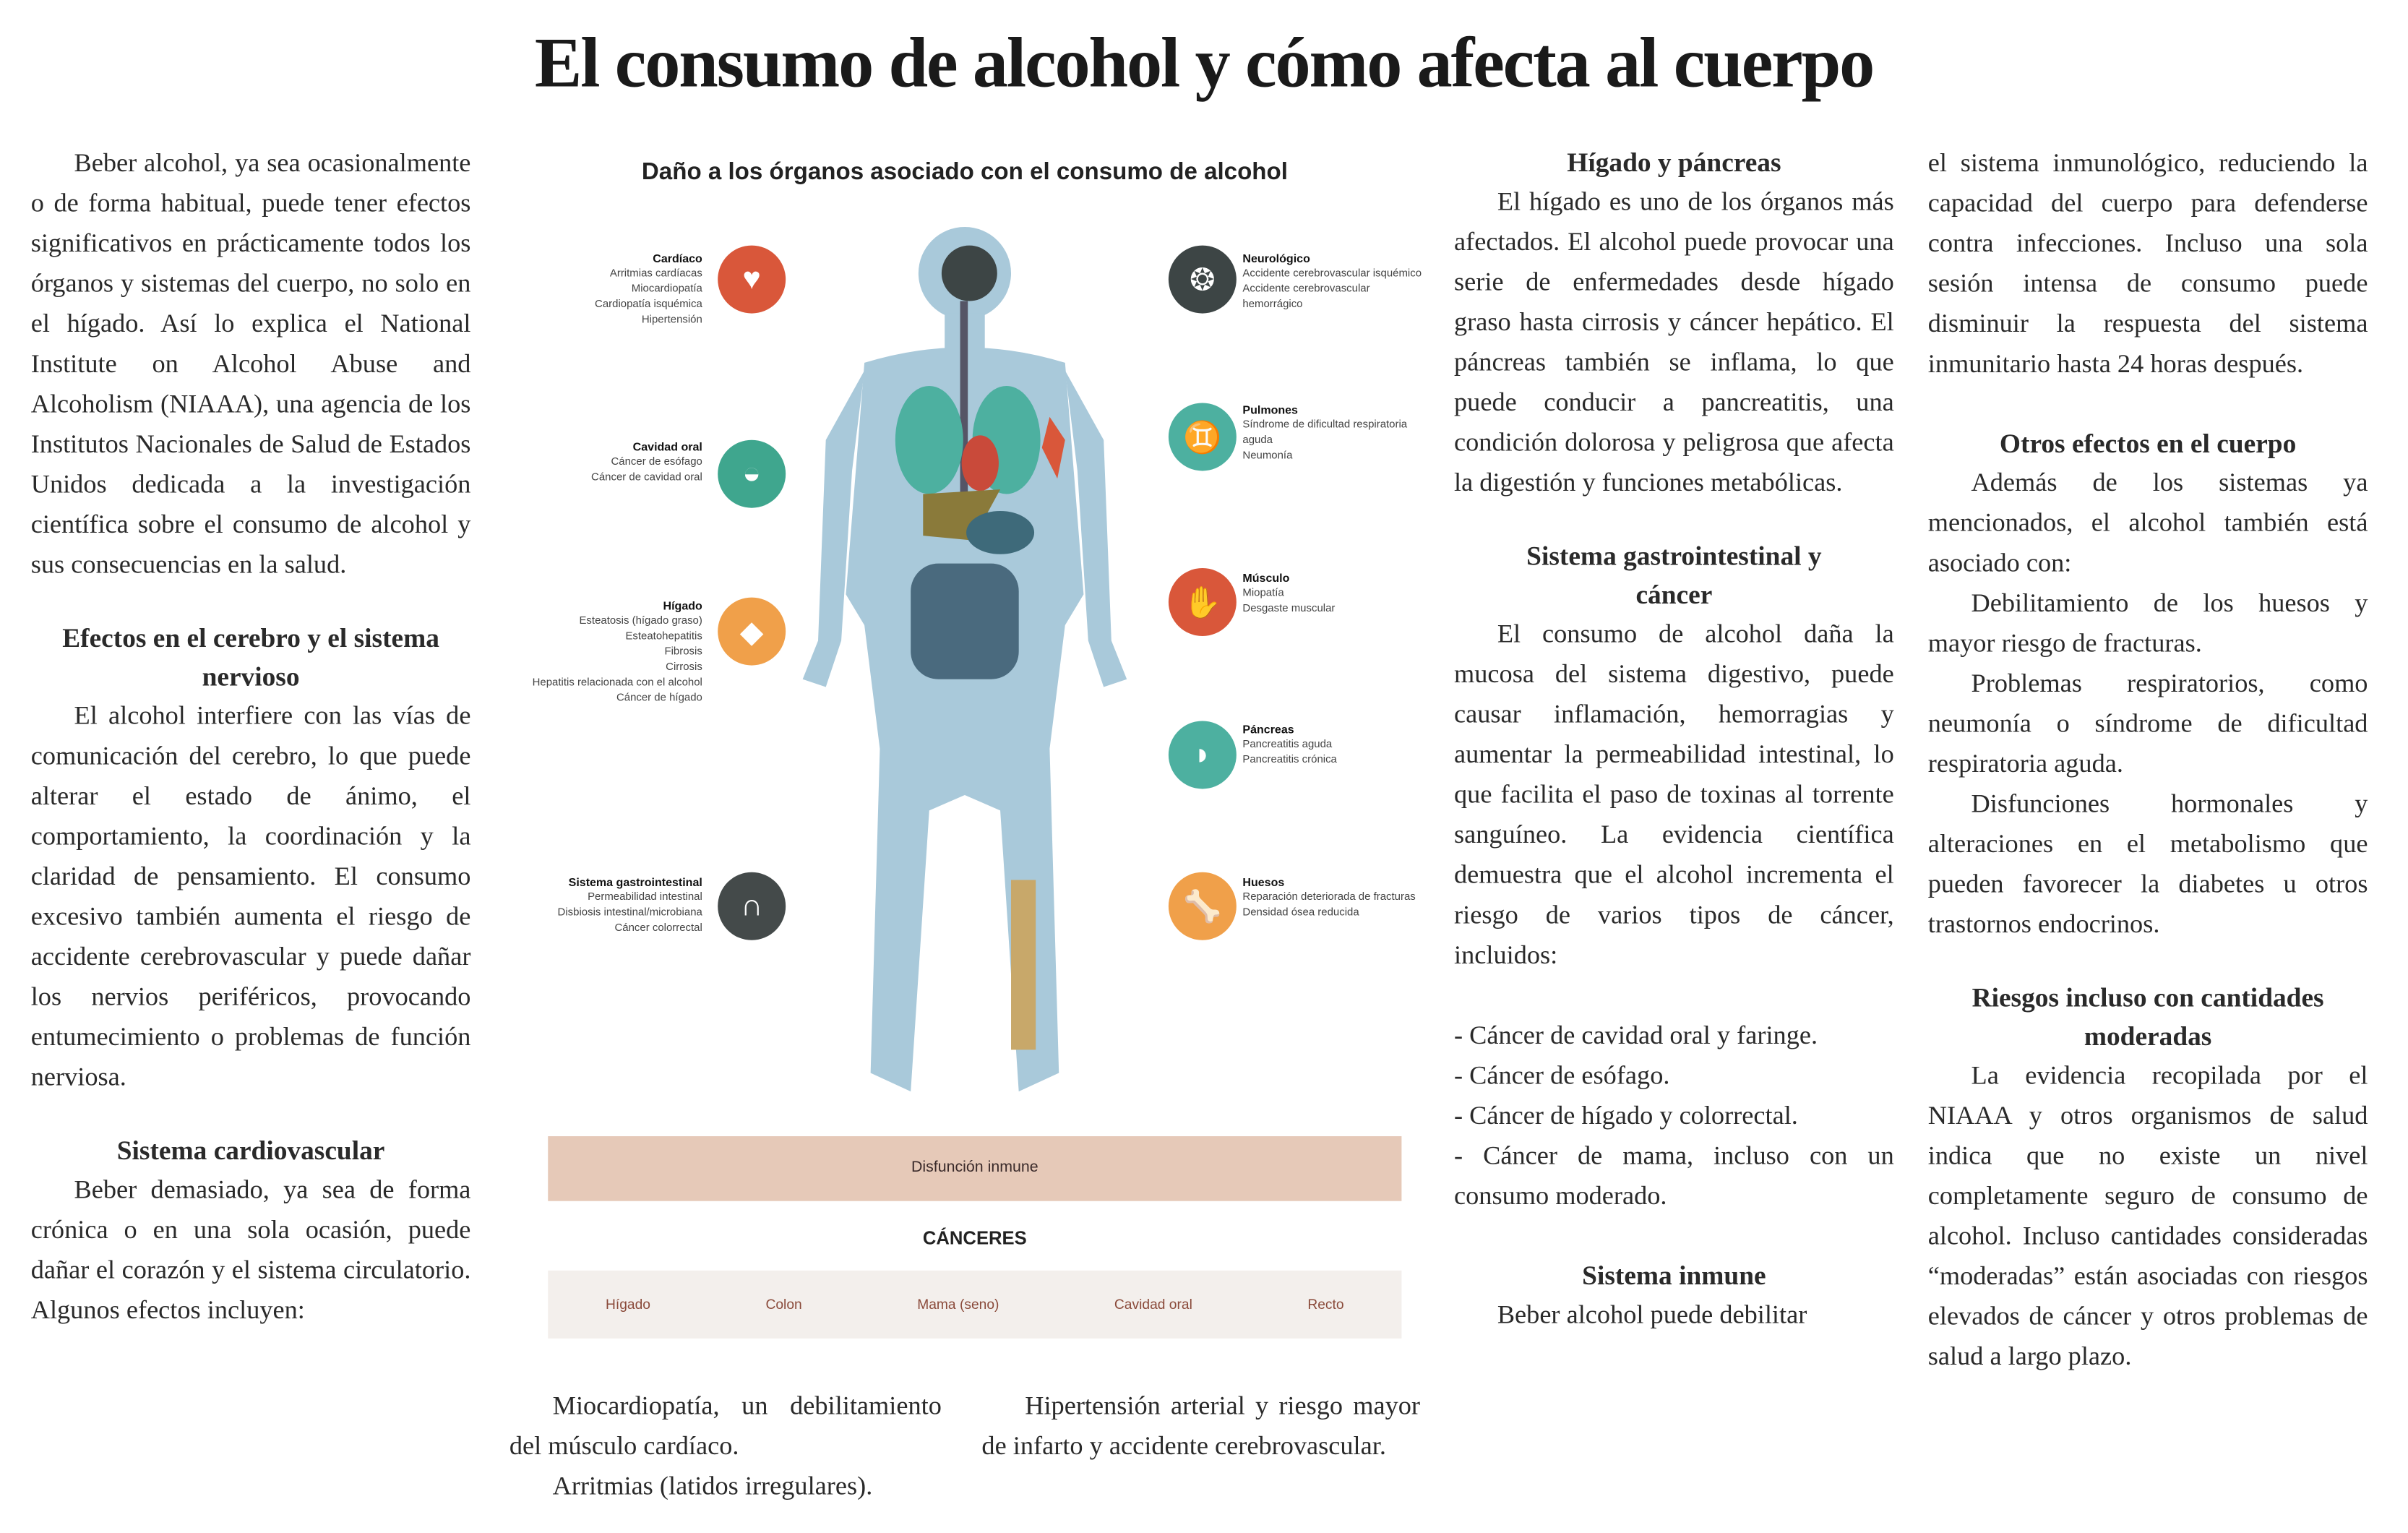 Image resolution: width=2408 pixels, height=1533 pixels. What do you see at coordinates (958, 1305) in the screenshot?
I see `cancer-item: Mama (seno)` at bounding box center [958, 1305].